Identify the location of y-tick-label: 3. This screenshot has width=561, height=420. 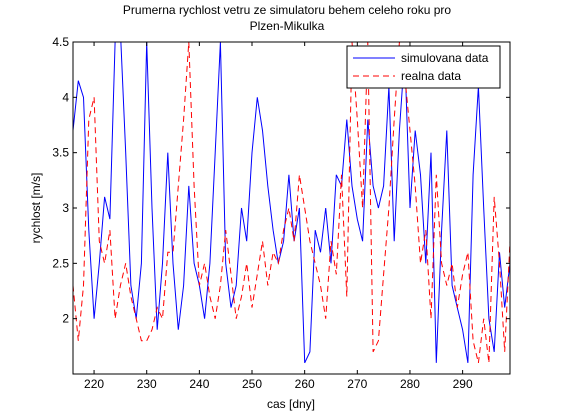
(65, 208).